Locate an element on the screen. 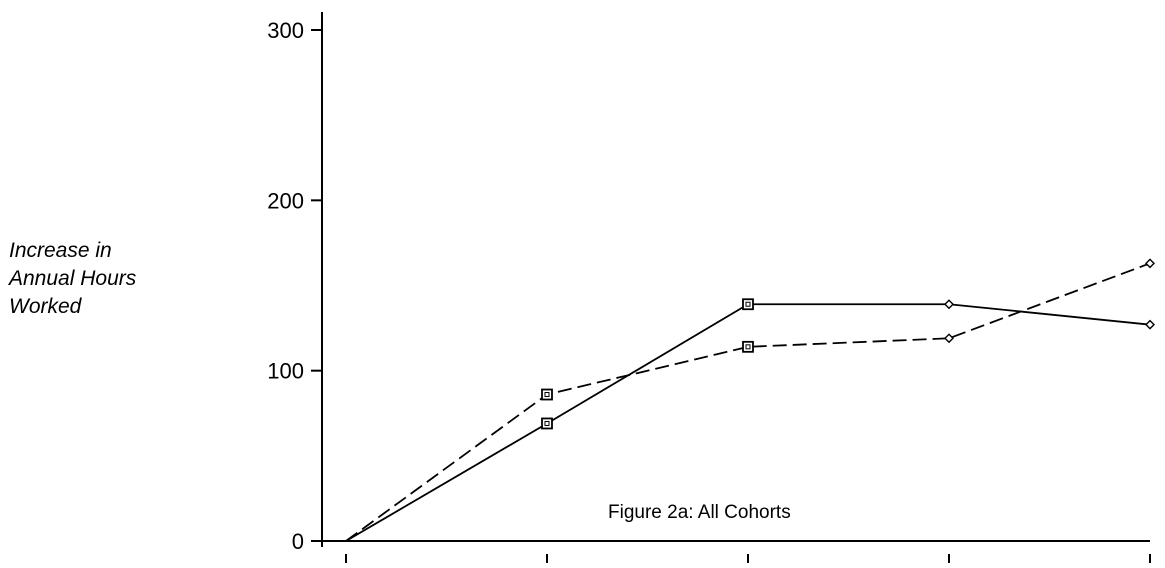  y-tick-label-0: 0 is located at coordinates (298, 541).